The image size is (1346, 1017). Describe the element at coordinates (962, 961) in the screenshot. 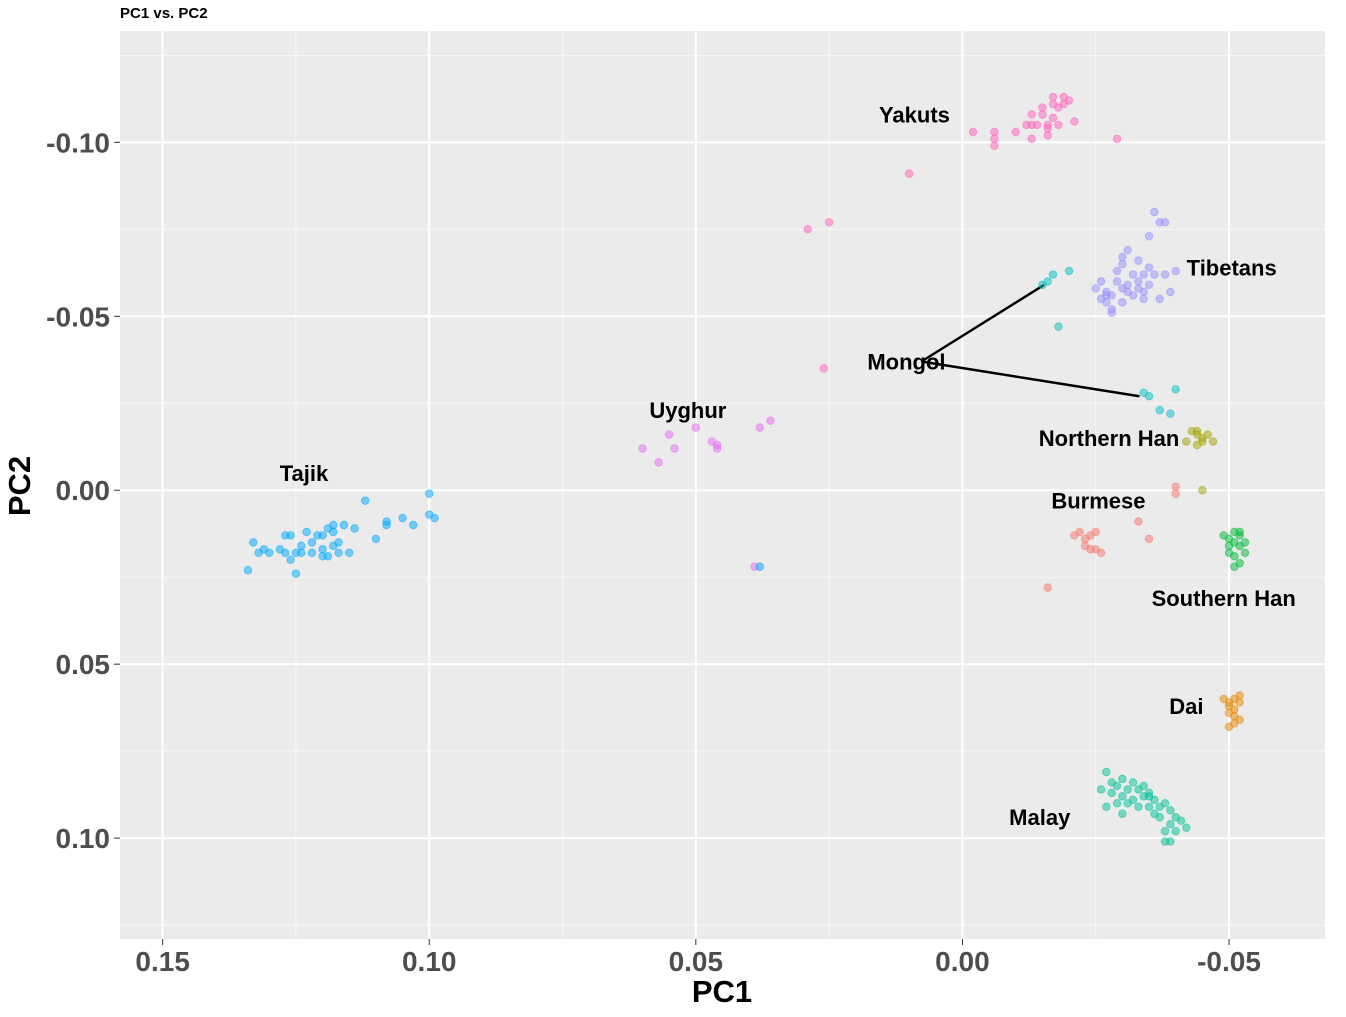

I see `x-tick-label: 0.00` at that location.